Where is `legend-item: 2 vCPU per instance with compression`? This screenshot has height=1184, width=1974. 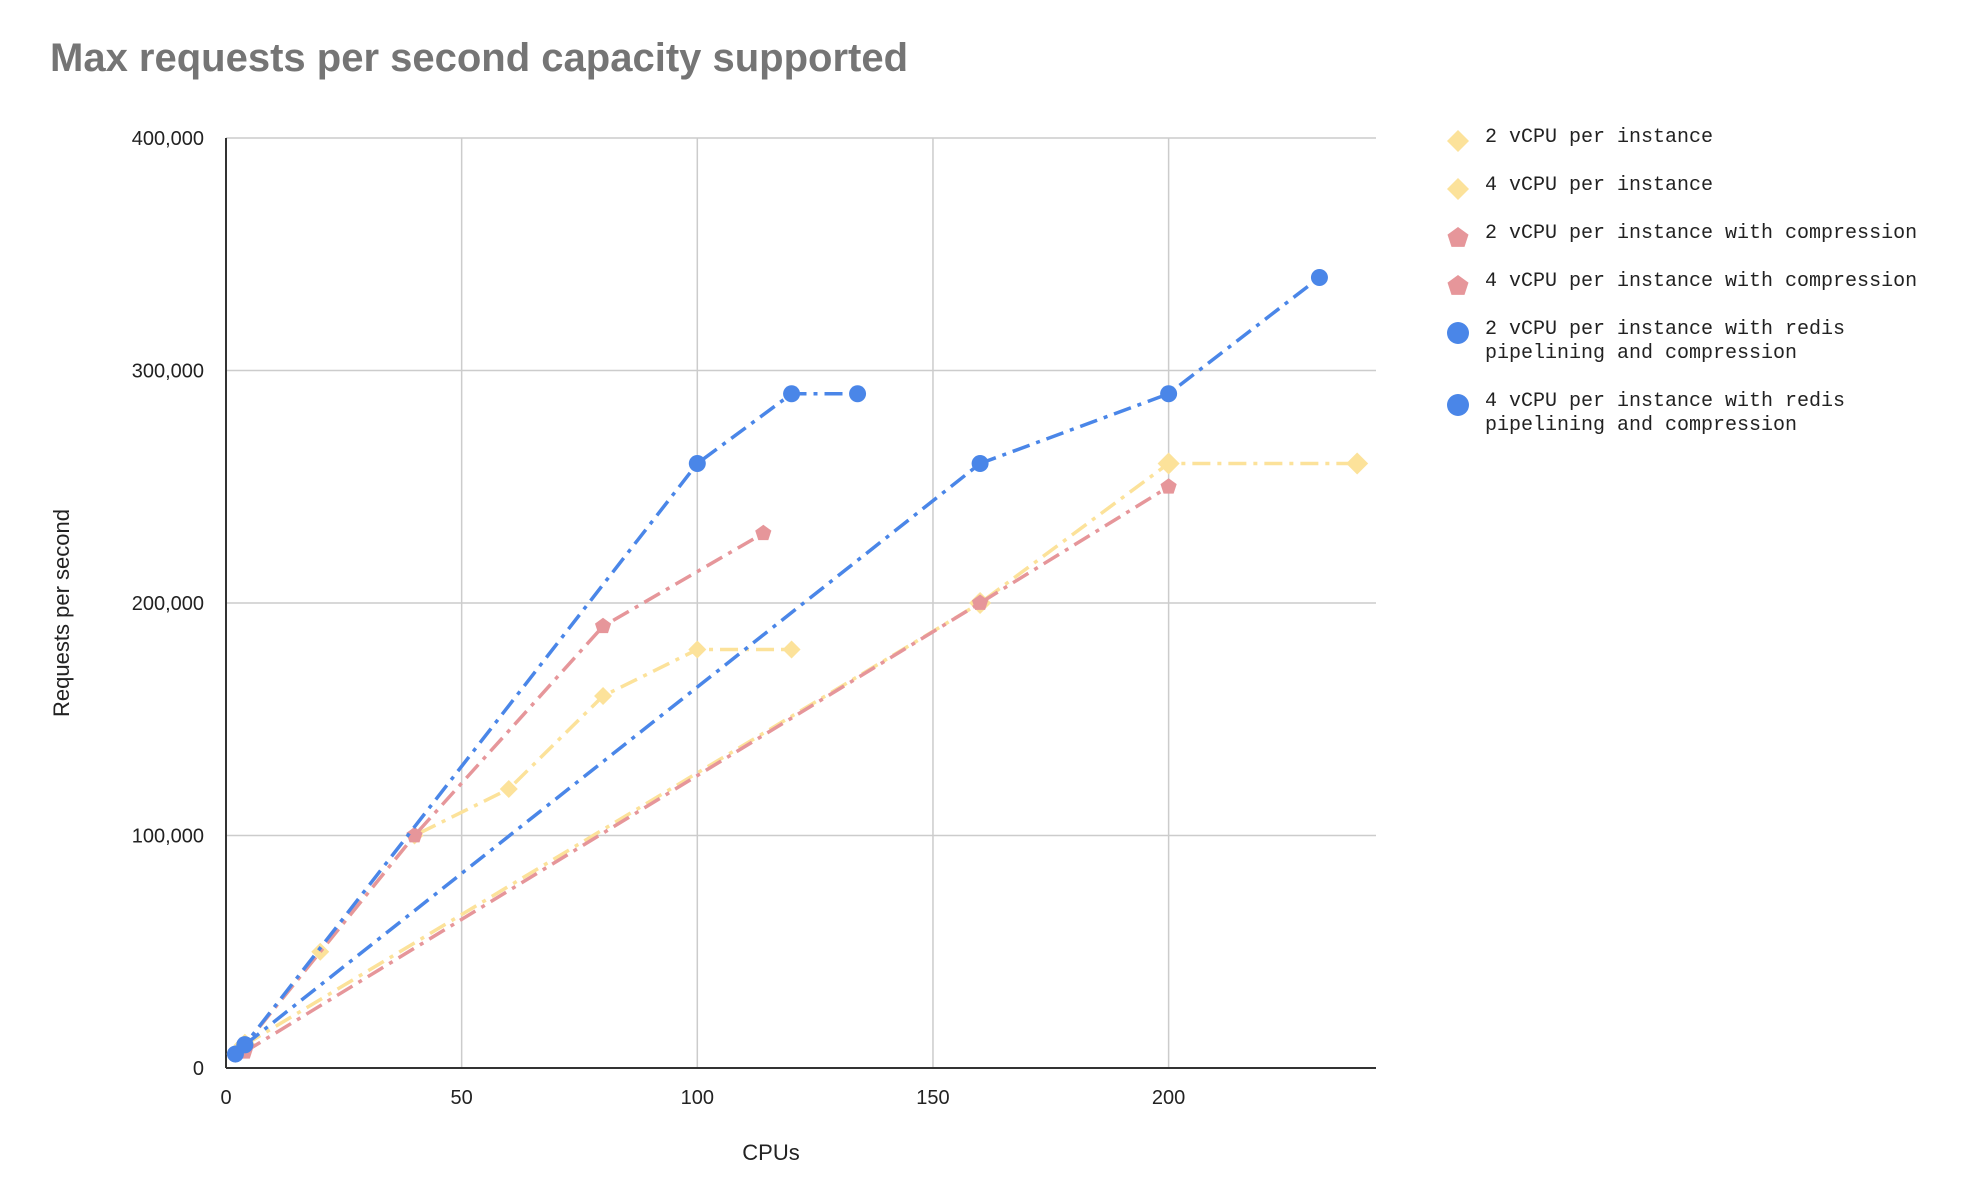 legend-item: 2 vCPU per instance with compression is located at coordinates (1705, 234).